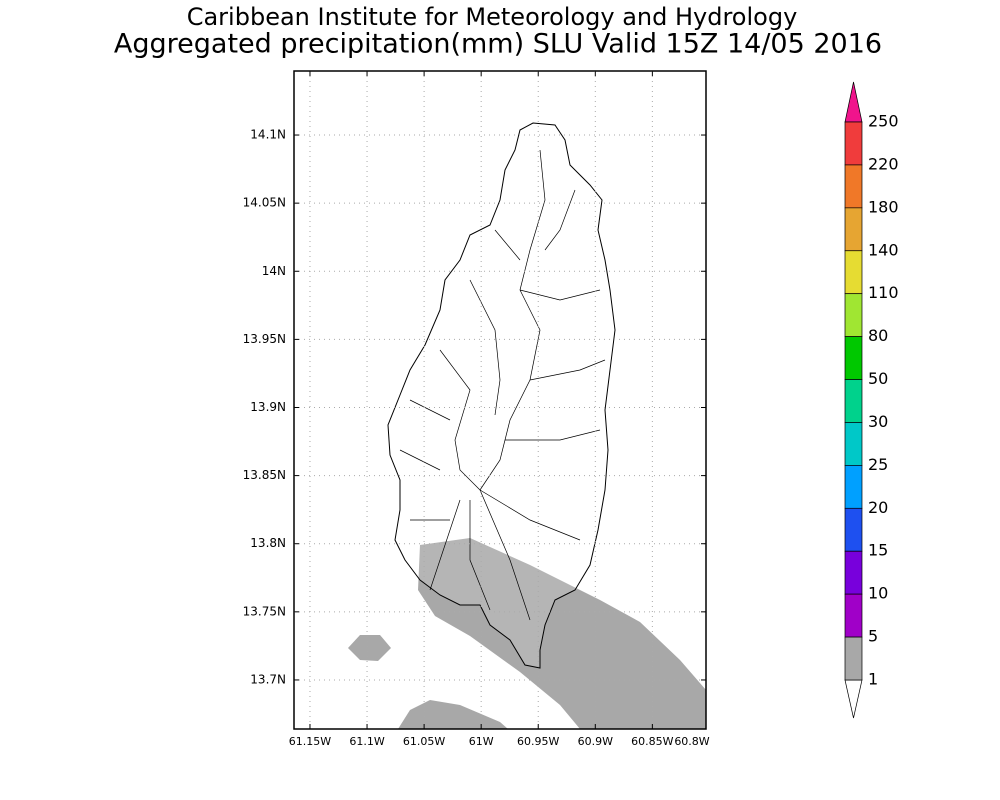 This screenshot has width=1000, height=800. I want to click on colorbar-label: 20, so click(878, 507).